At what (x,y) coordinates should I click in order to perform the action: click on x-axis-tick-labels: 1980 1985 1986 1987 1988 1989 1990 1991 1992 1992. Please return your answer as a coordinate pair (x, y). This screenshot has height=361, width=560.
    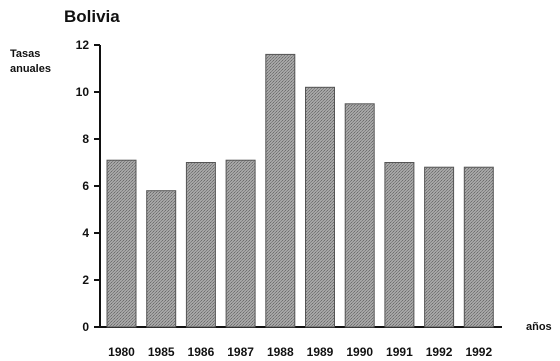
    Looking at the image, I should click on (300, 352).